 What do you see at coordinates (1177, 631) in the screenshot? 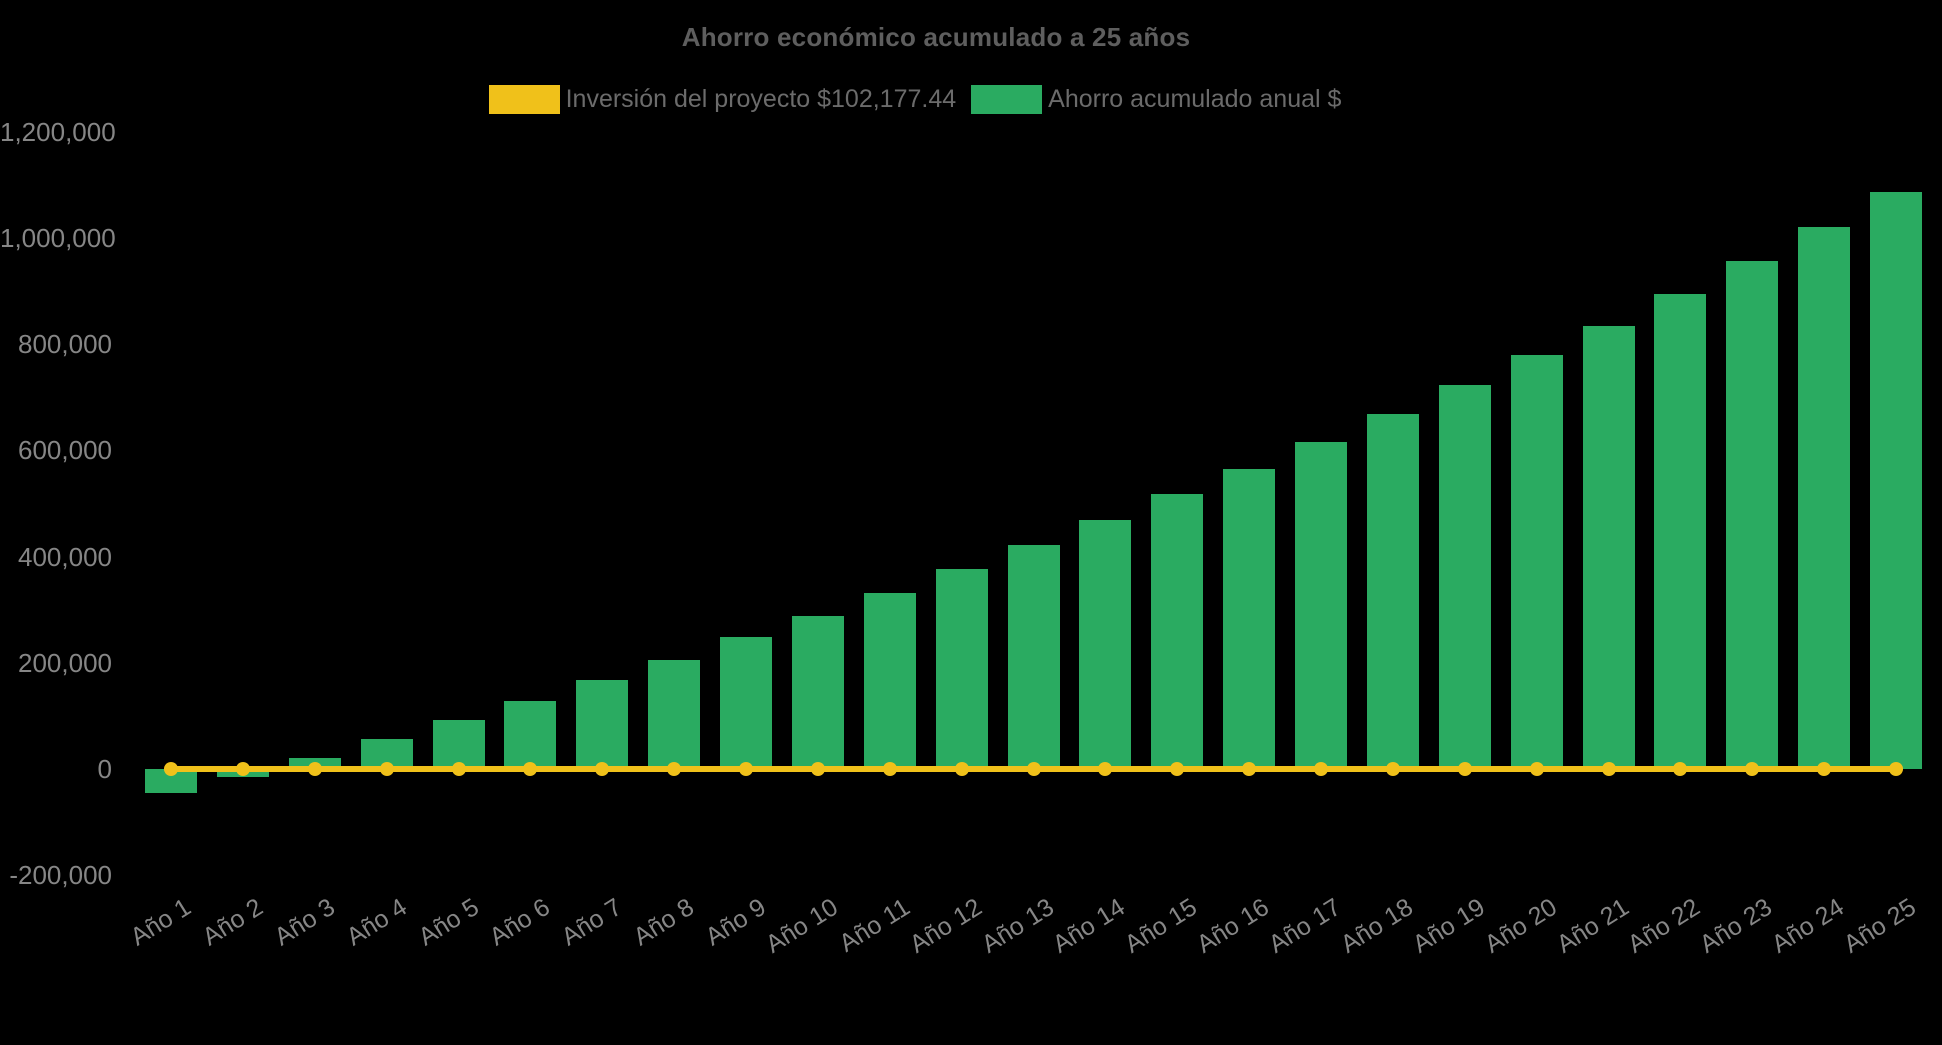
I see `bar-año-15` at bounding box center [1177, 631].